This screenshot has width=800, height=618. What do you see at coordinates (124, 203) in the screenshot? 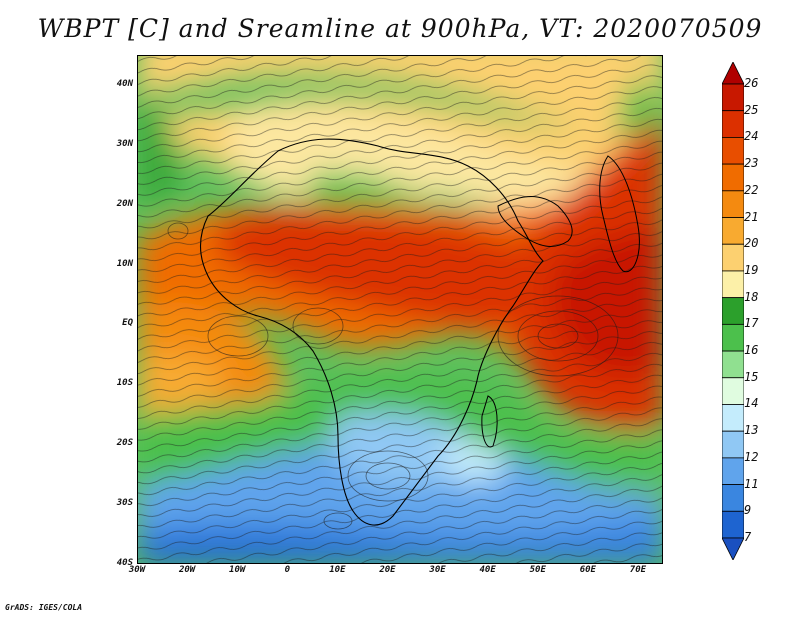
I see `lat-tick-label: 20N` at bounding box center [124, 203].